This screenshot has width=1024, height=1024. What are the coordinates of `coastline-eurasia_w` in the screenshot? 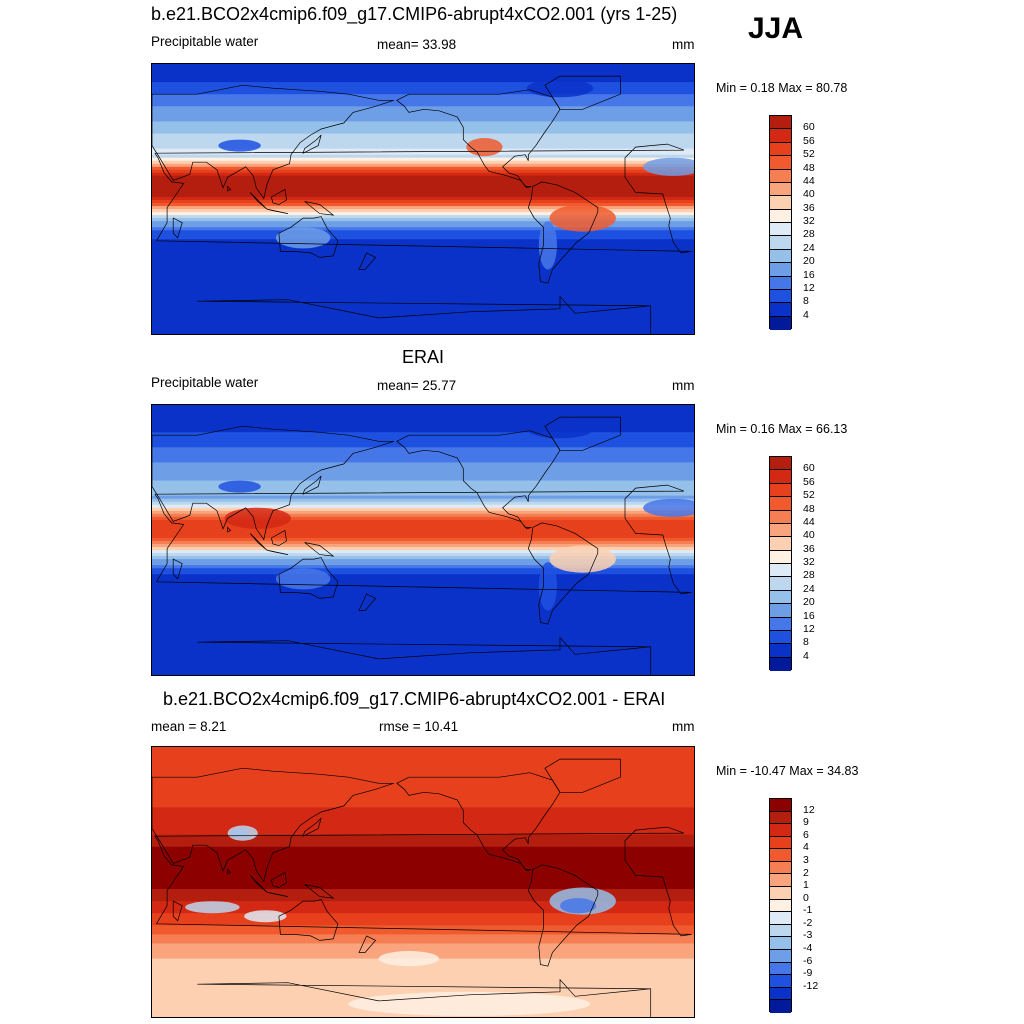 It's located at (273, 142).